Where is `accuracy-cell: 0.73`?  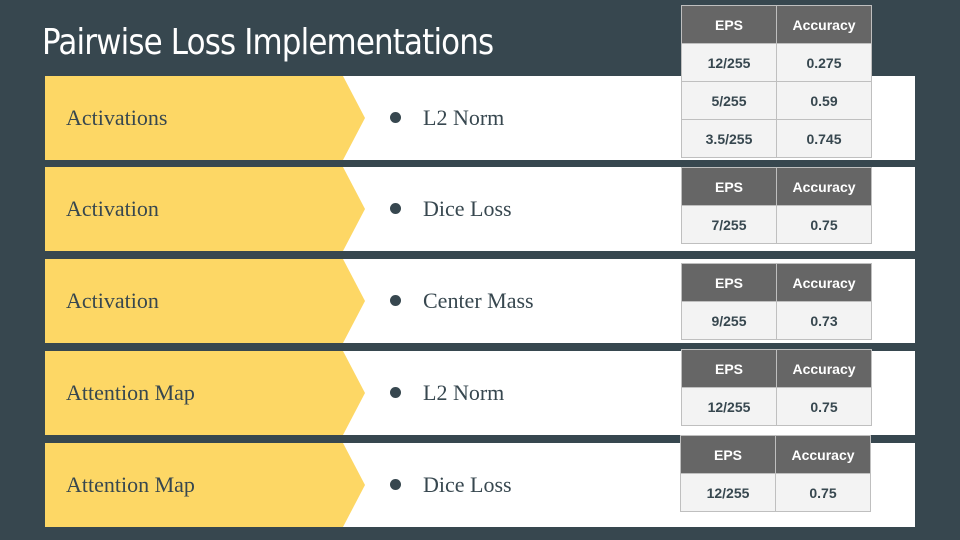
accuracy-cell: 0.73 is located at coordinates (824, 320).